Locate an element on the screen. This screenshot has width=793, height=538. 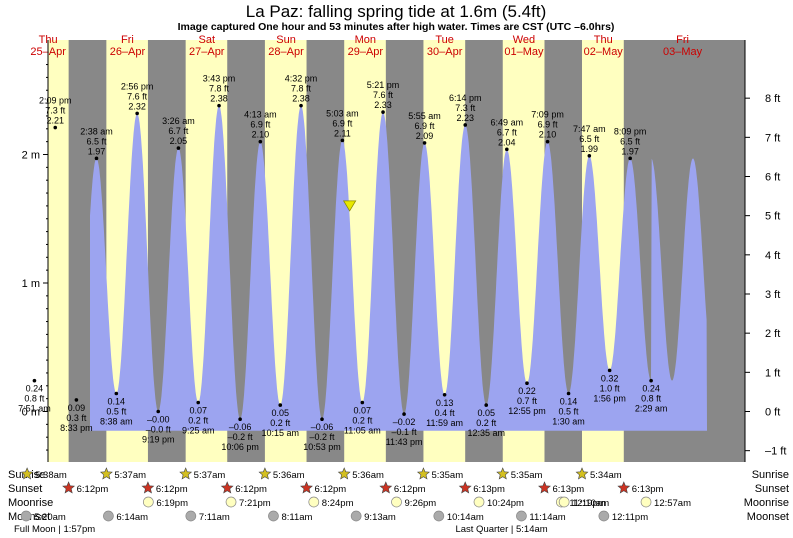
moonrise-time: 9:26pm is located at coordinates (421, 503).